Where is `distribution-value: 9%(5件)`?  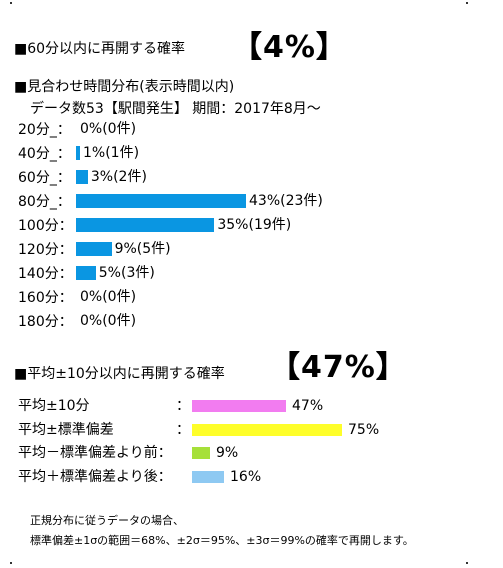
distribution-value: 9%(5件) is located at coordinates (142, 249).